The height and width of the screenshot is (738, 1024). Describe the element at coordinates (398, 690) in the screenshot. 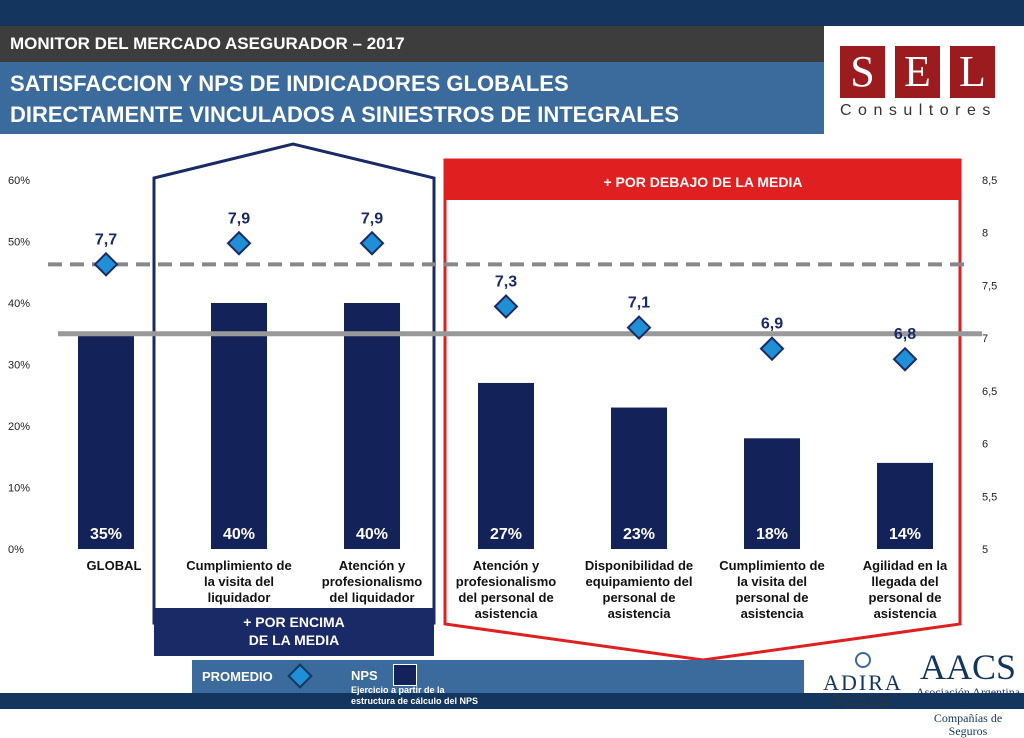

I see `legend-note-line-1: Ejercicio a partir de la` at that location.